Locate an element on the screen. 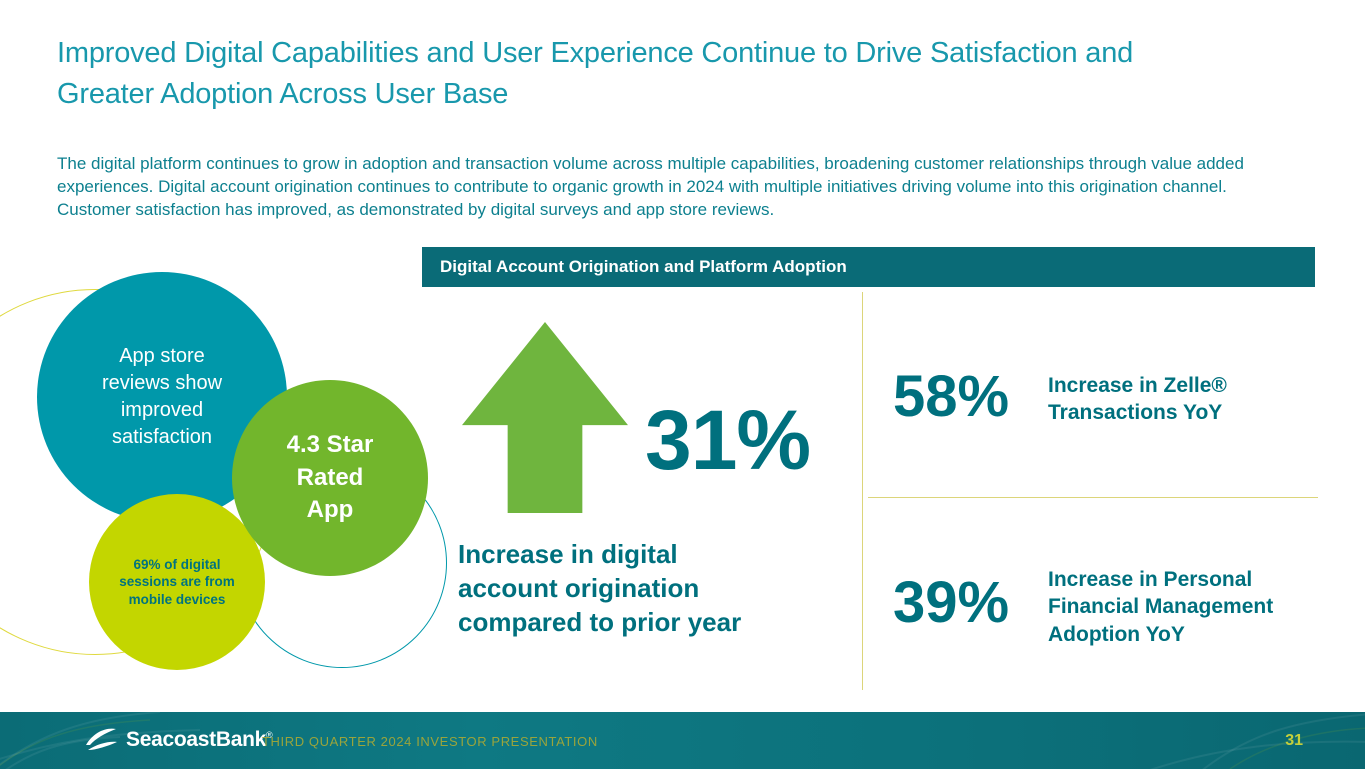  bubble-app-rating: 4.3 Star Rated App is located at coordinates (330, 478).